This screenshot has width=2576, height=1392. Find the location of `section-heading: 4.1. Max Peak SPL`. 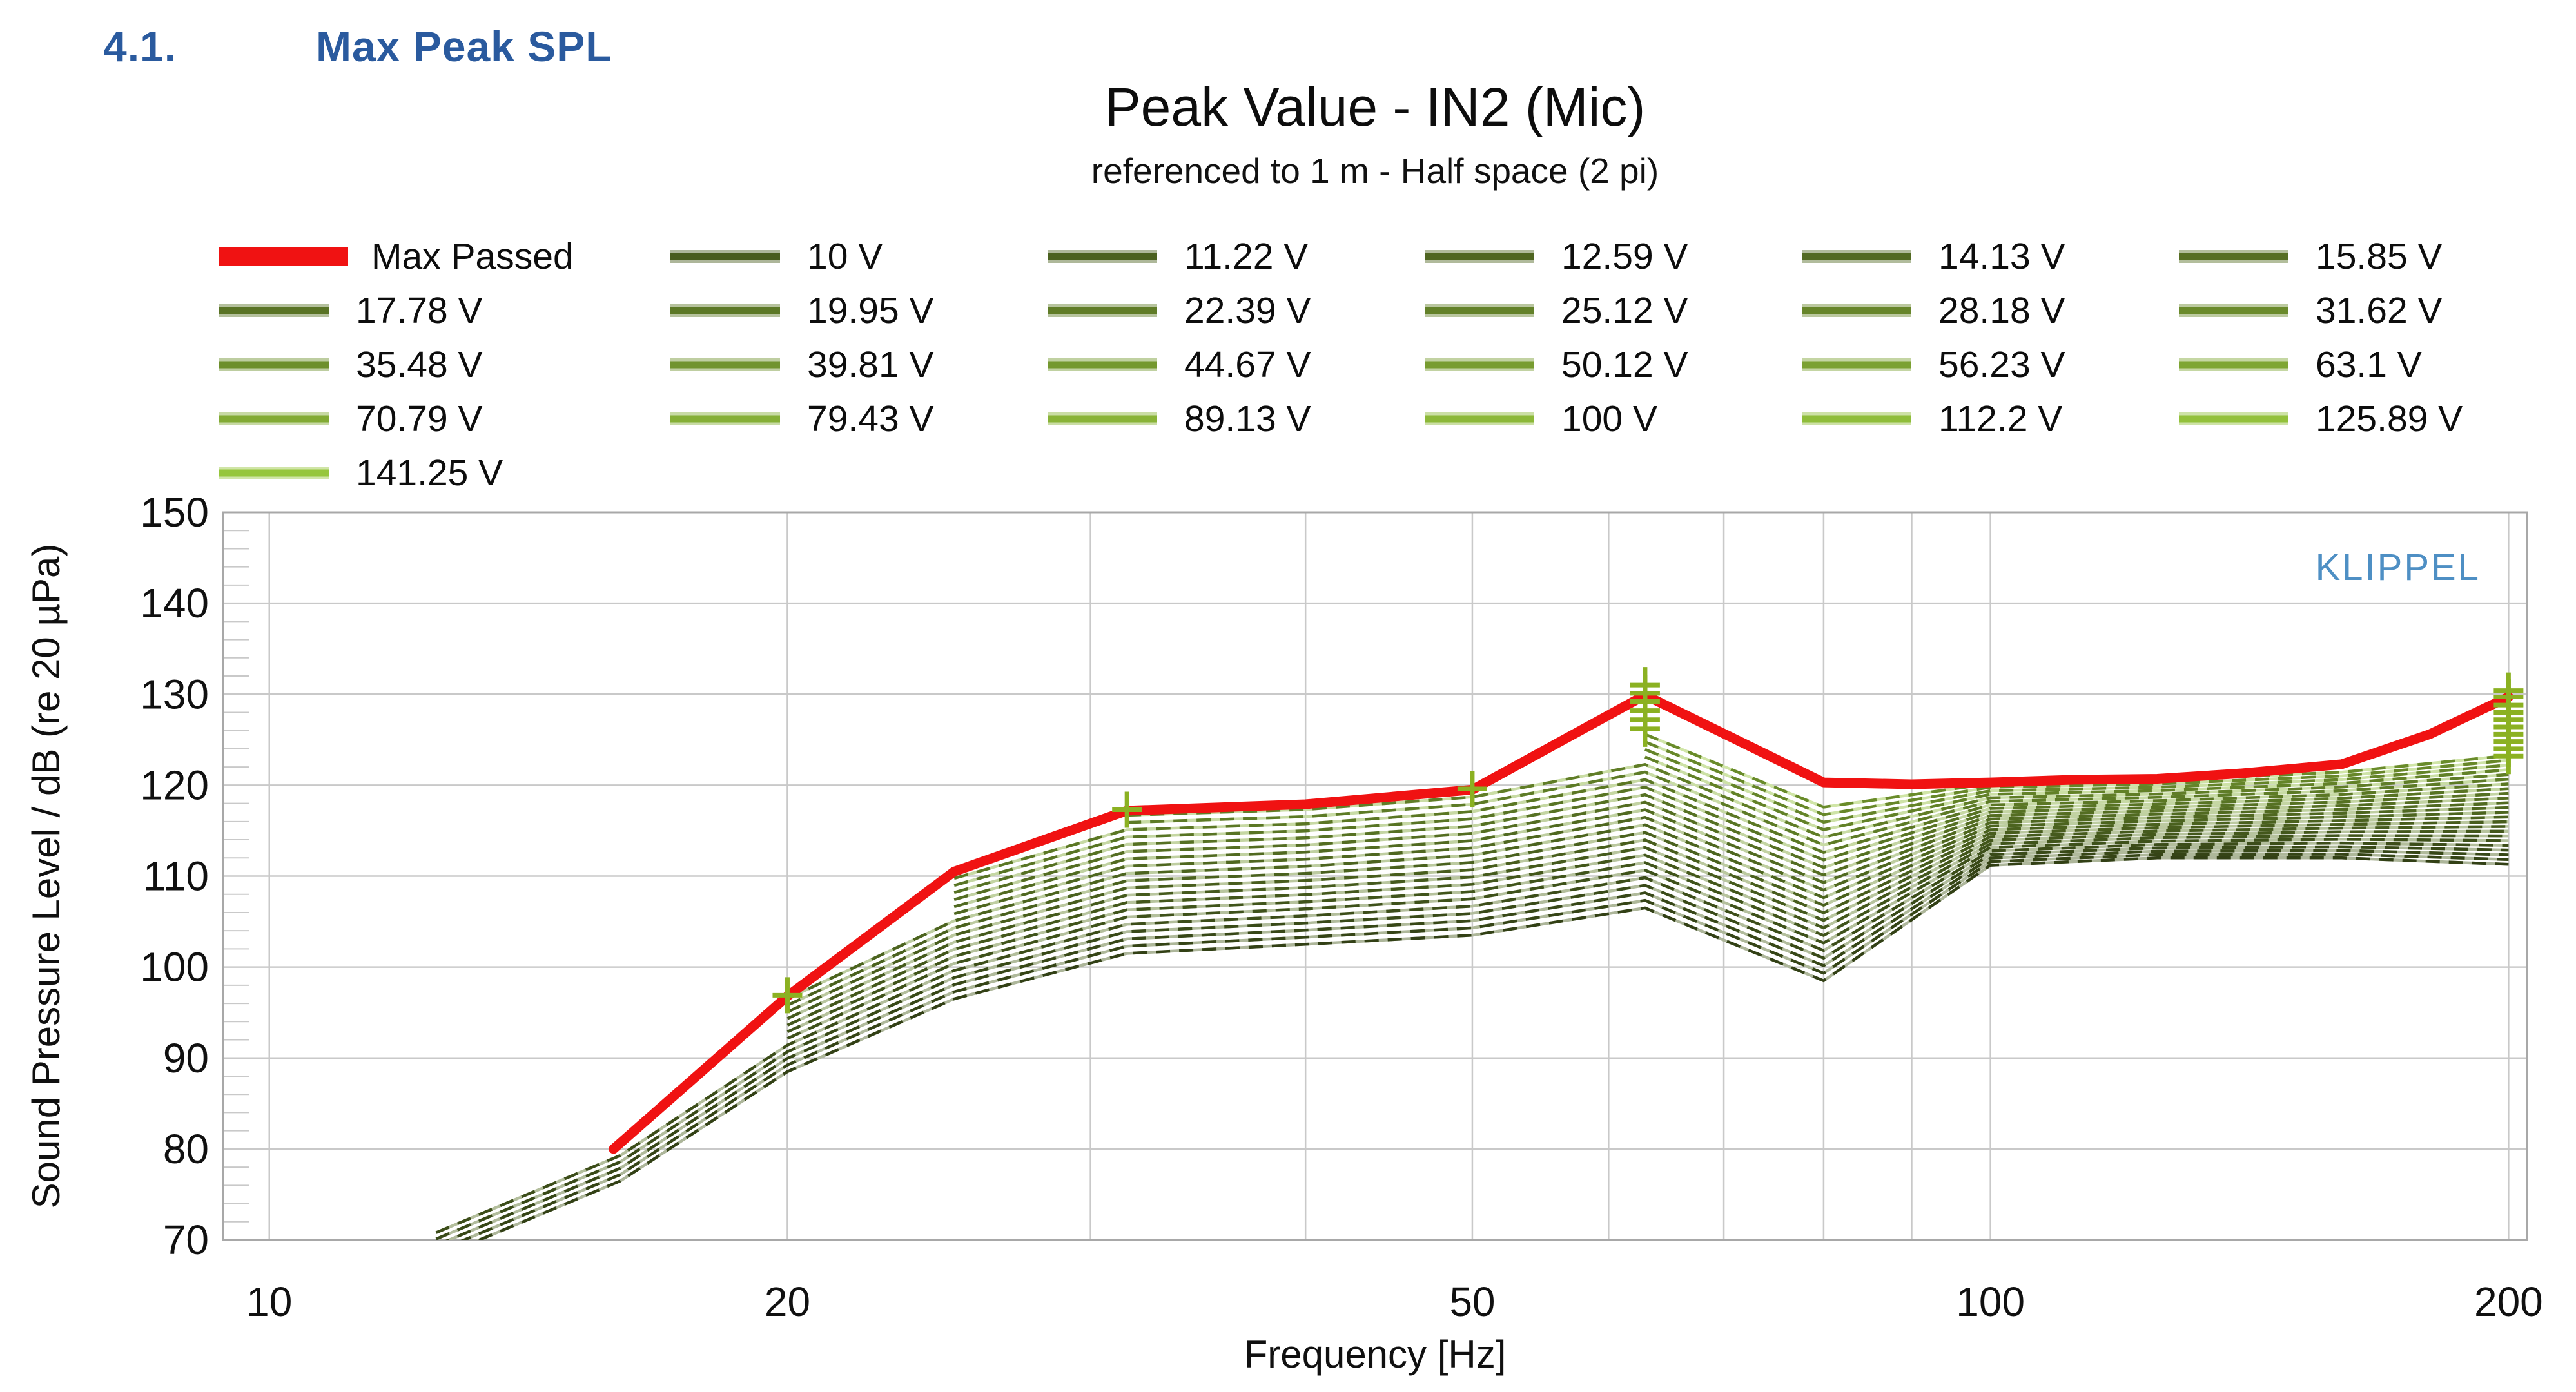

section-heading: 4.1. Max Peak SPL is located at coordinates (357, 46).